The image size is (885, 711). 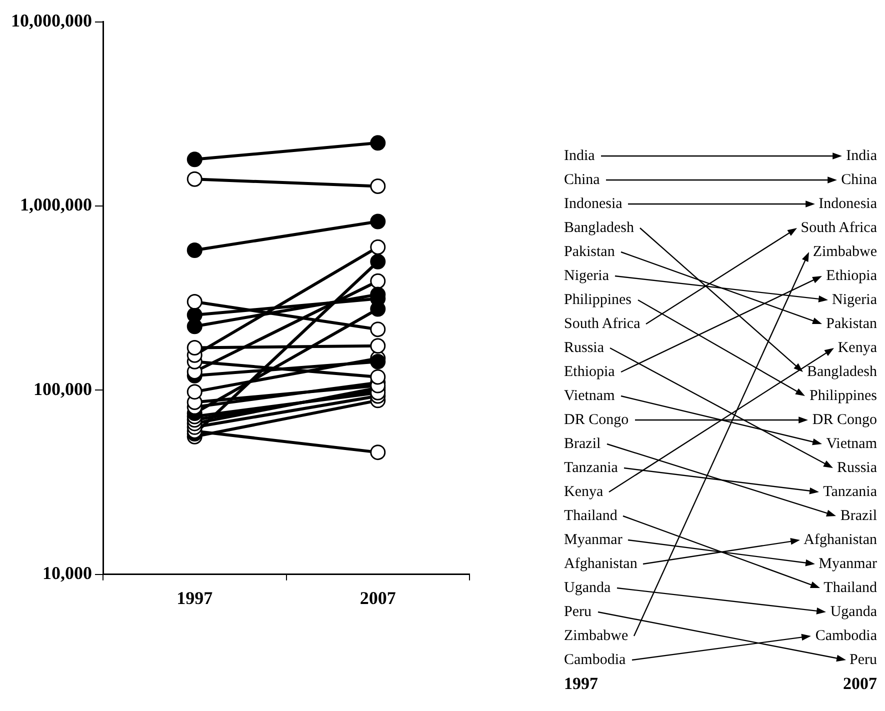 I want to click on category-label: 2007, so click(x=860, y=684).